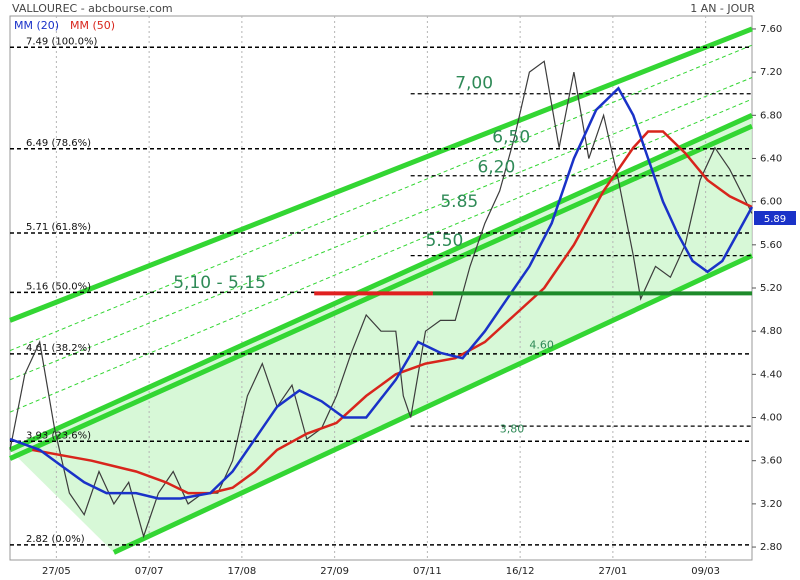 This screenshot has width=800, height=580. I want to click on level-annotation: 6,50, so click(511, 137).